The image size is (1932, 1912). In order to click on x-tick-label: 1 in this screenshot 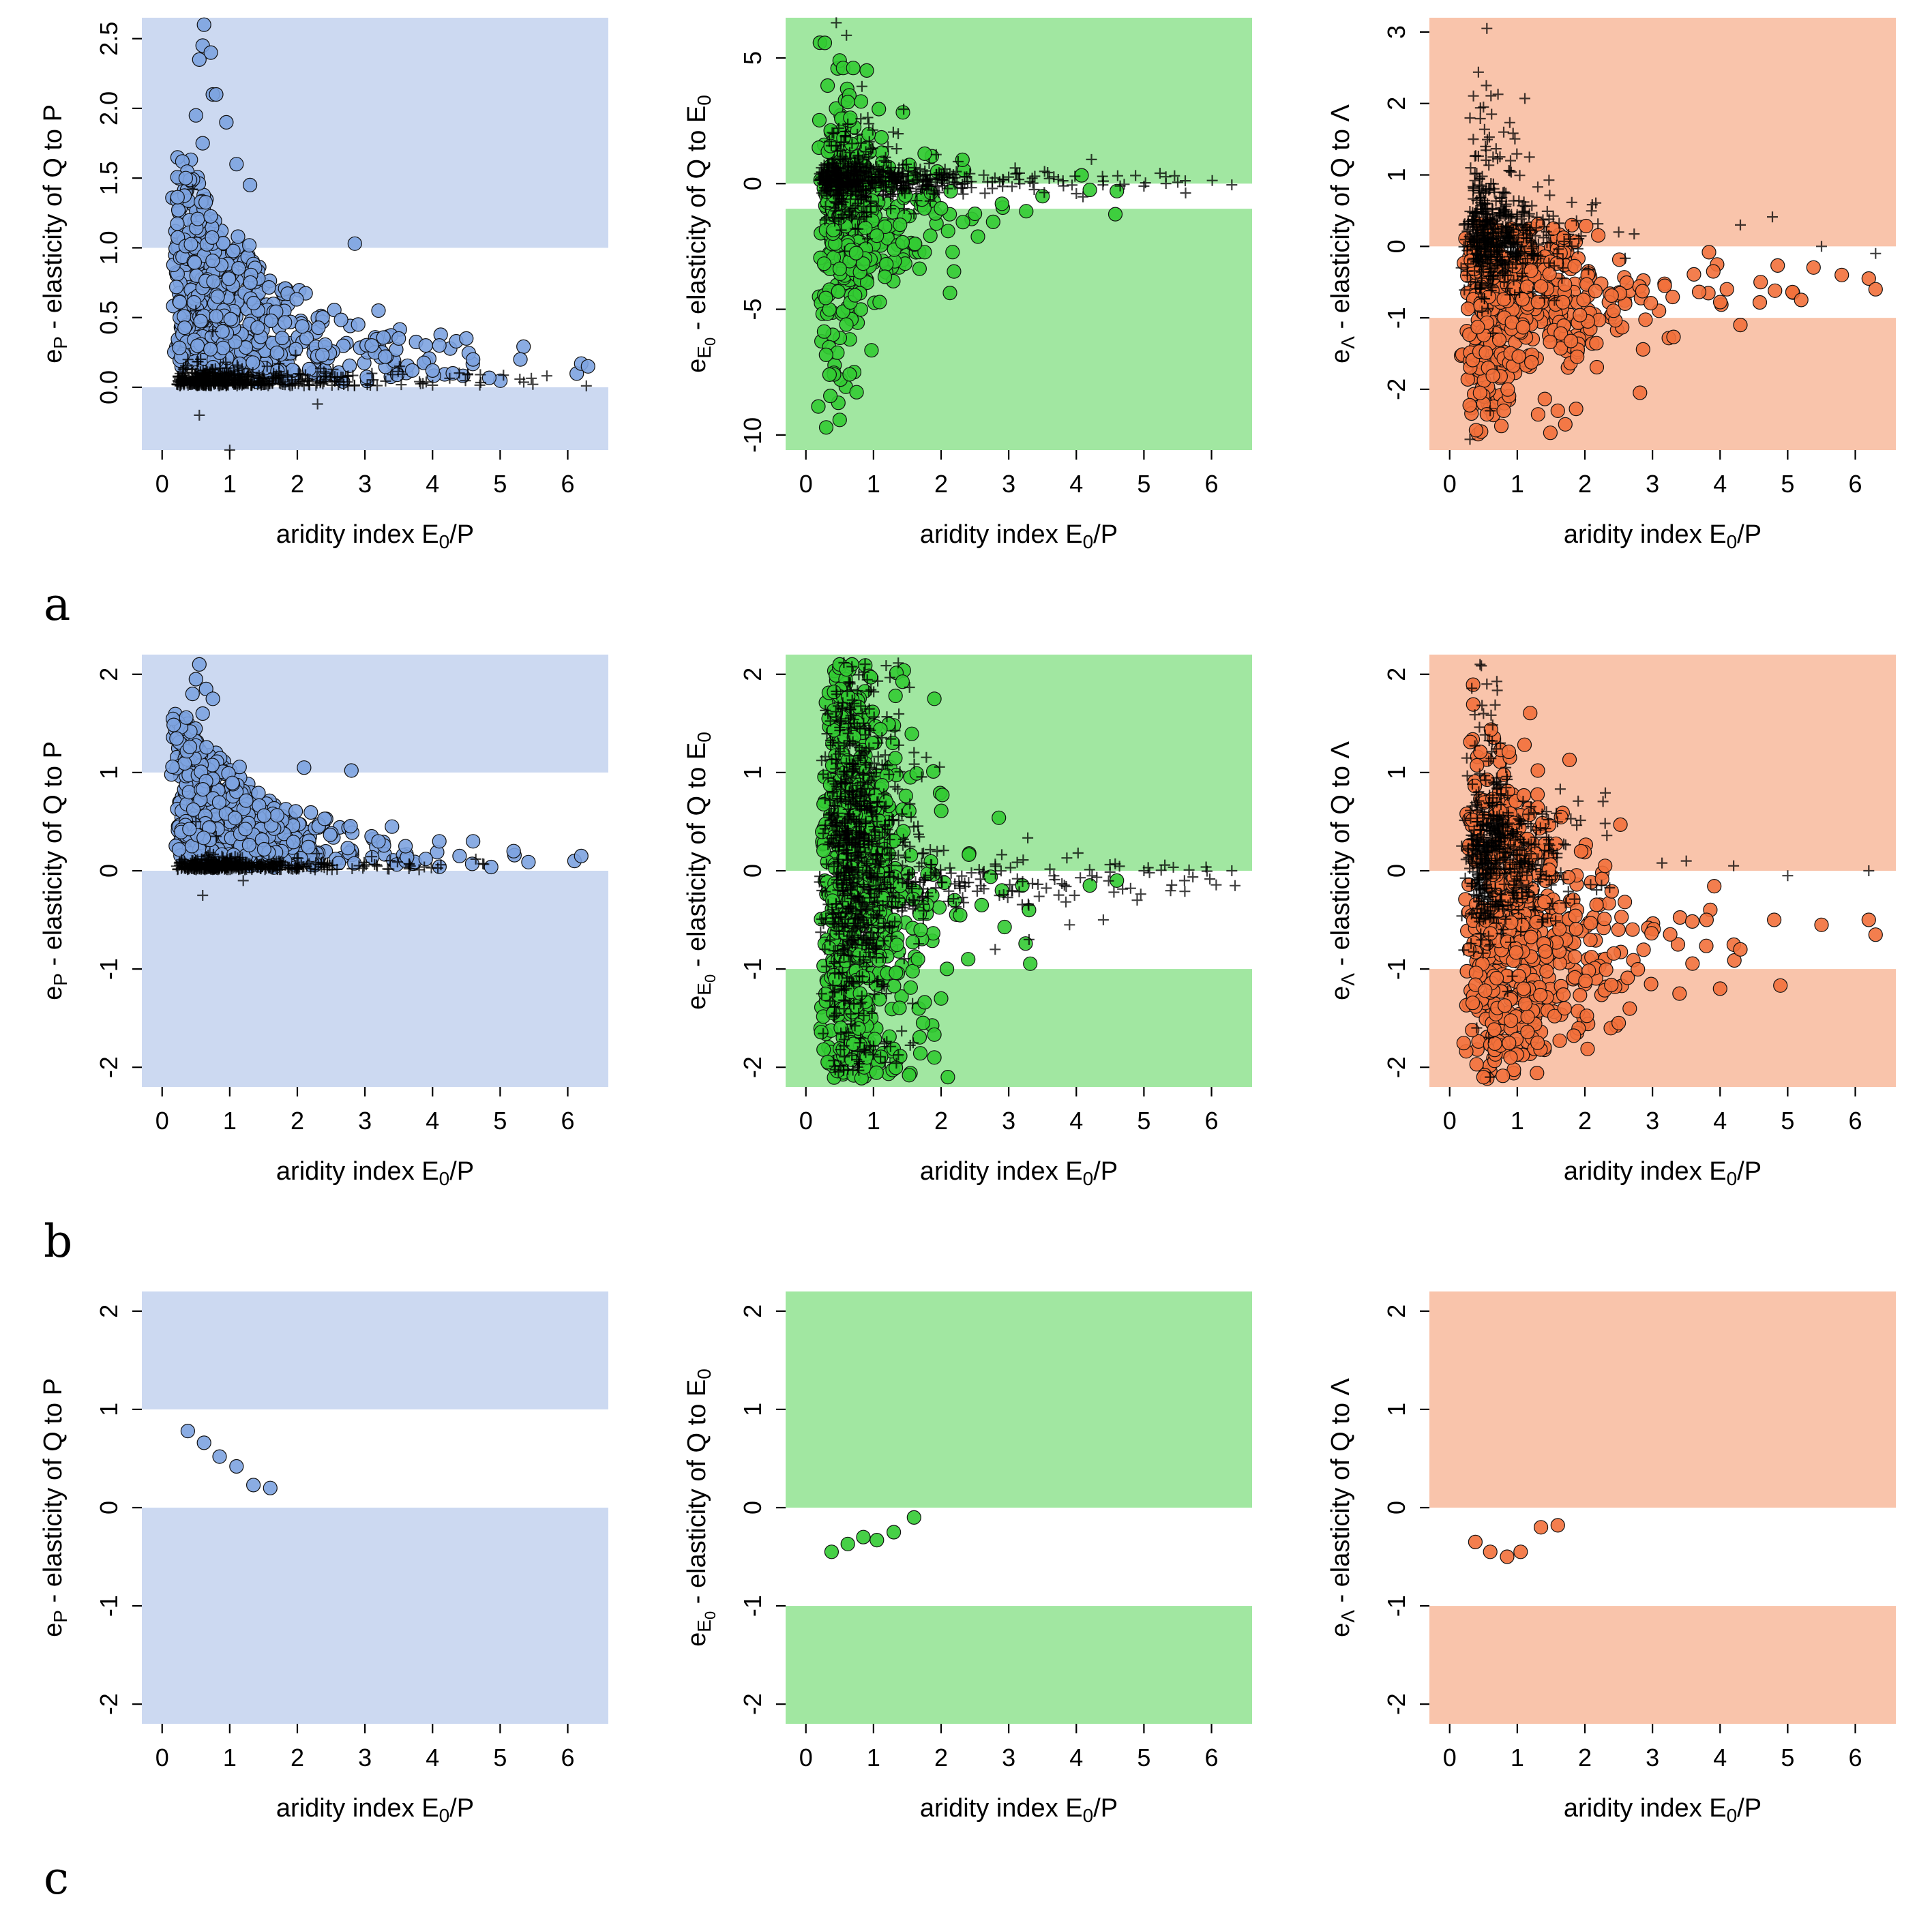, I will do `click(230, 484)`.